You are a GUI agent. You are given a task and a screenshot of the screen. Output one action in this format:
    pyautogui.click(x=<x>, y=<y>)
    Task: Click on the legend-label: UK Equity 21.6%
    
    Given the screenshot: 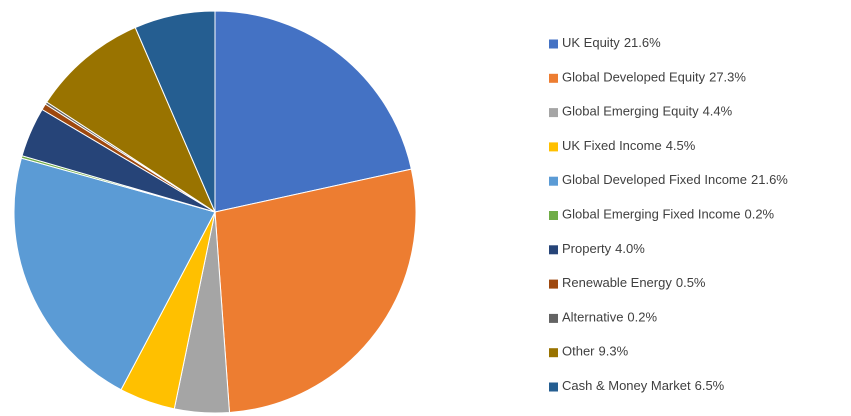 What is the action you would take?
    pyautogui.click(x=611, y=42)
    